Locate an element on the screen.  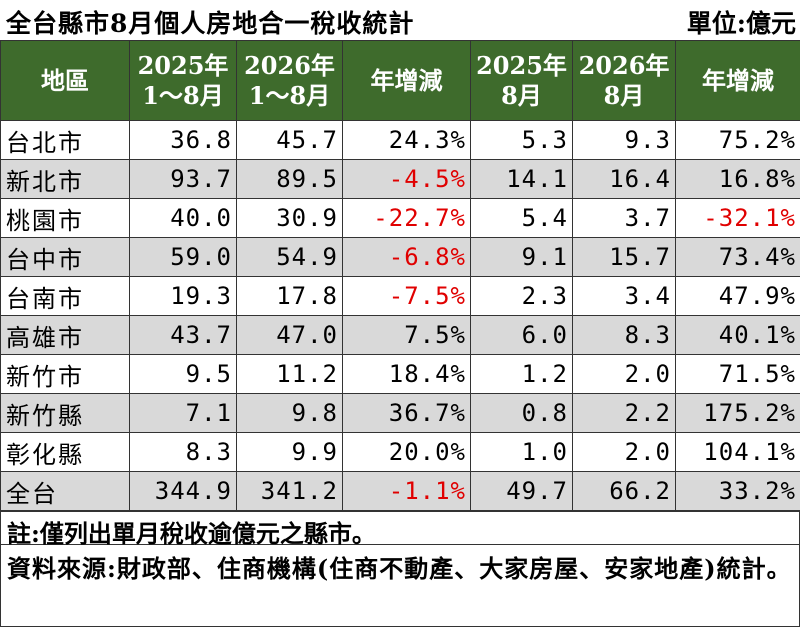
value-yoy-aug: 33.2% is located at coordinates (737, 491).